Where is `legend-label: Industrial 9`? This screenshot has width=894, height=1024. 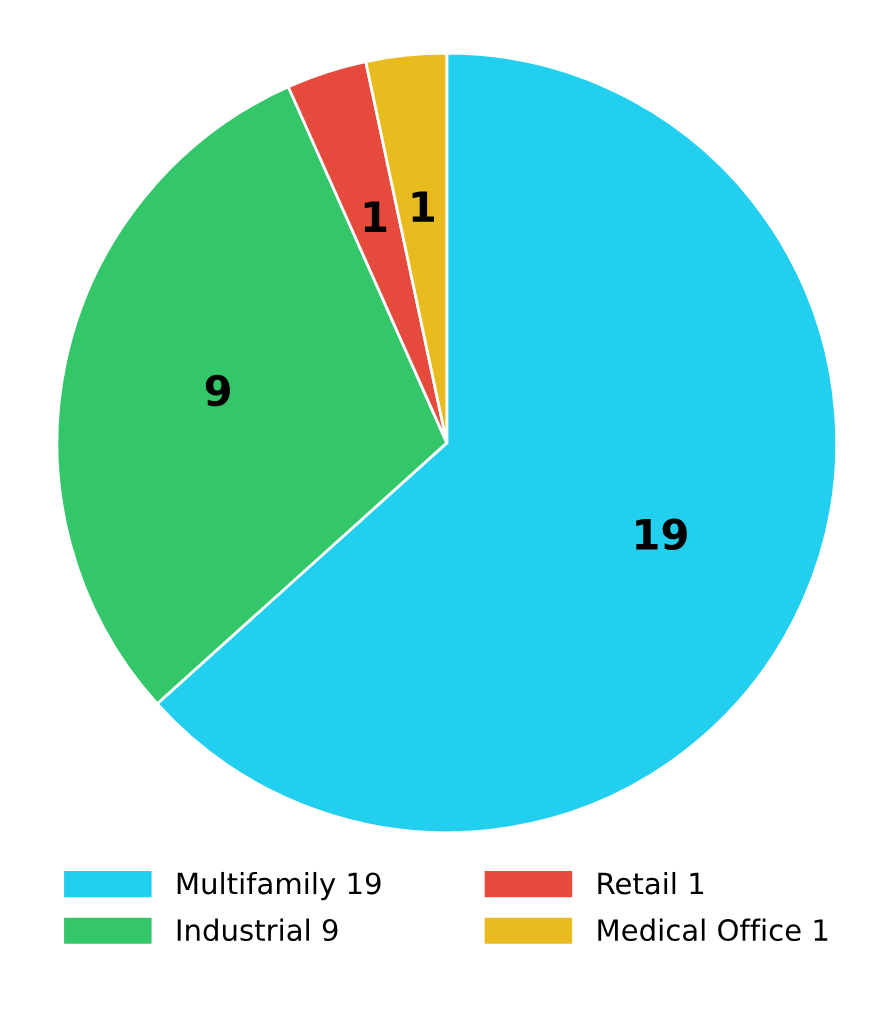 legend-label: Industrial 9 is located at coordinates (257, 930).